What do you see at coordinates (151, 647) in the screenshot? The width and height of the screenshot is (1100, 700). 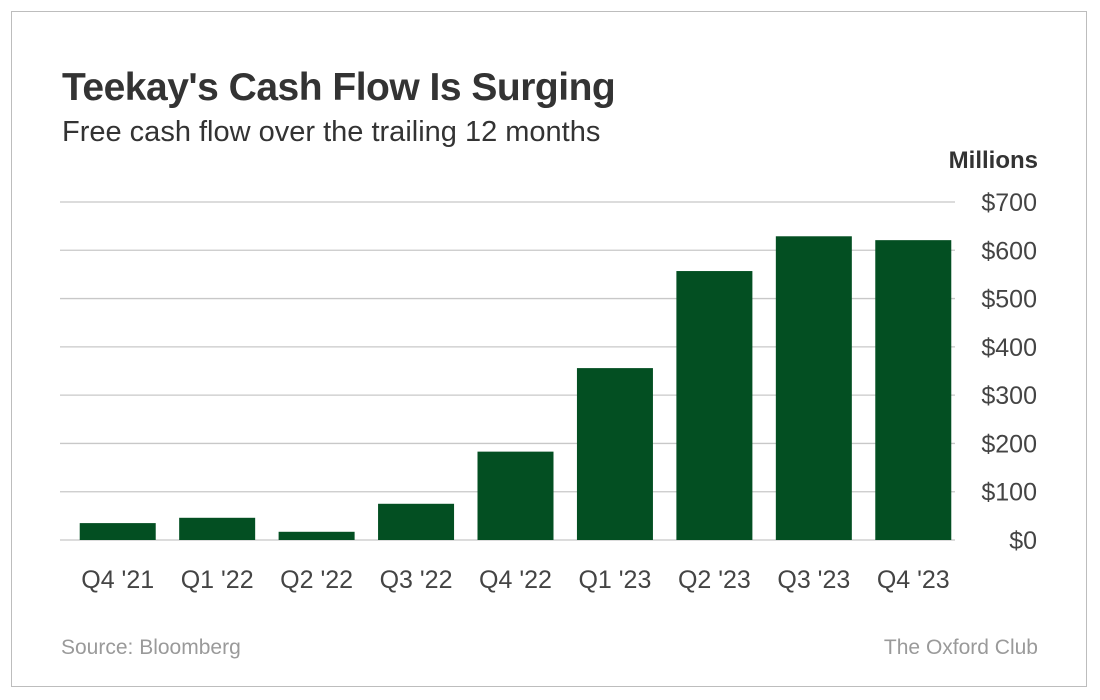 I see `source-note: Source: Bloomberg` at bounding box center [151, 647].